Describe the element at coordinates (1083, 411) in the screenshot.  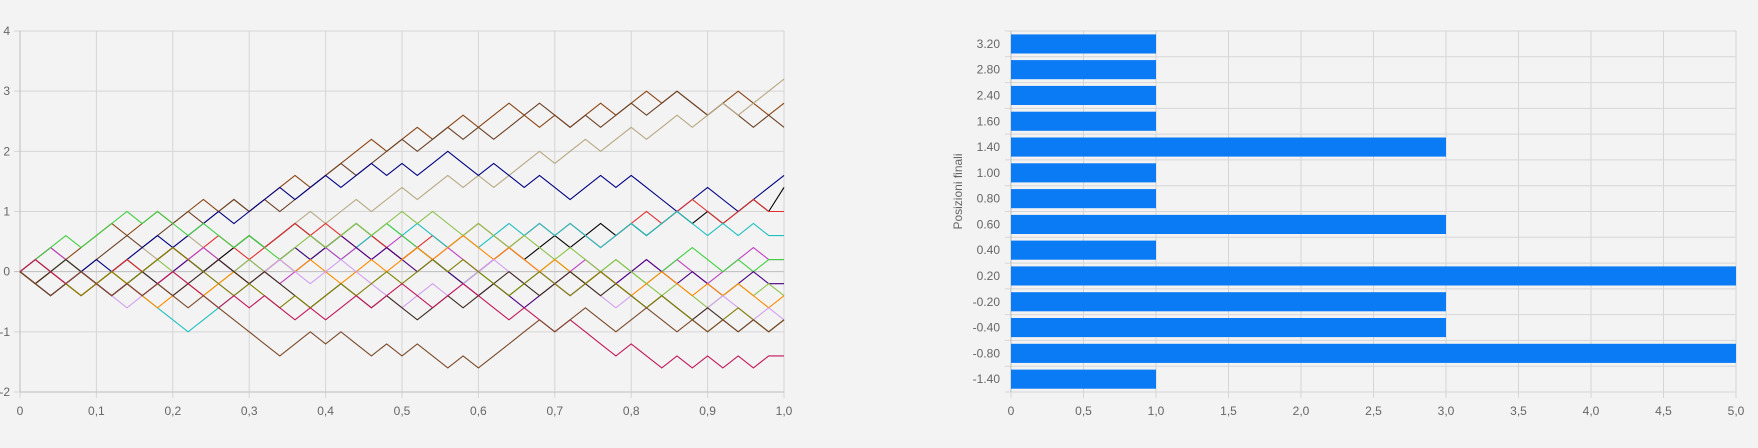
I see `hist-x-tick-label: 0,5` at that location.